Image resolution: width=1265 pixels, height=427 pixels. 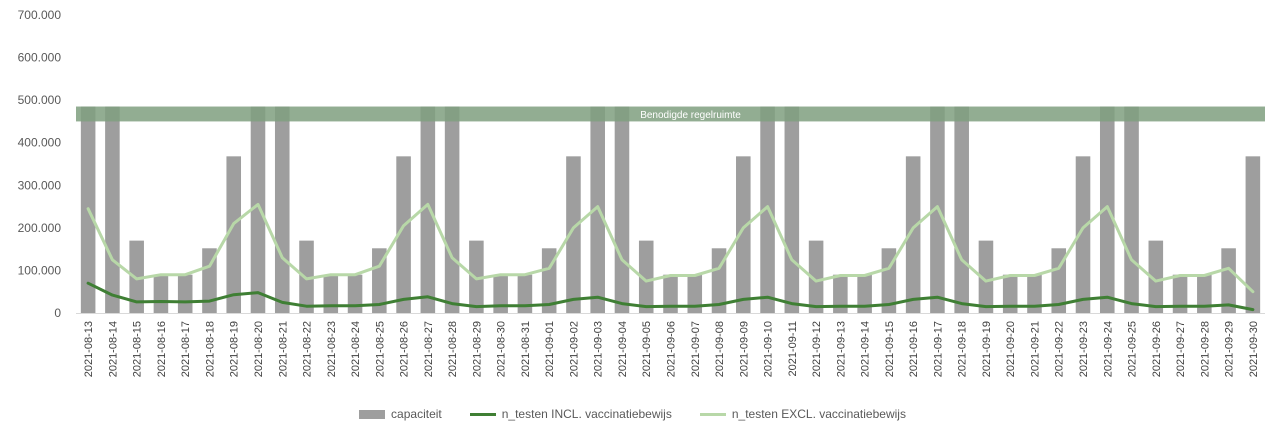 I want to click on legend-item-capaciteit: capaciteit, so click(x=400, y=414).